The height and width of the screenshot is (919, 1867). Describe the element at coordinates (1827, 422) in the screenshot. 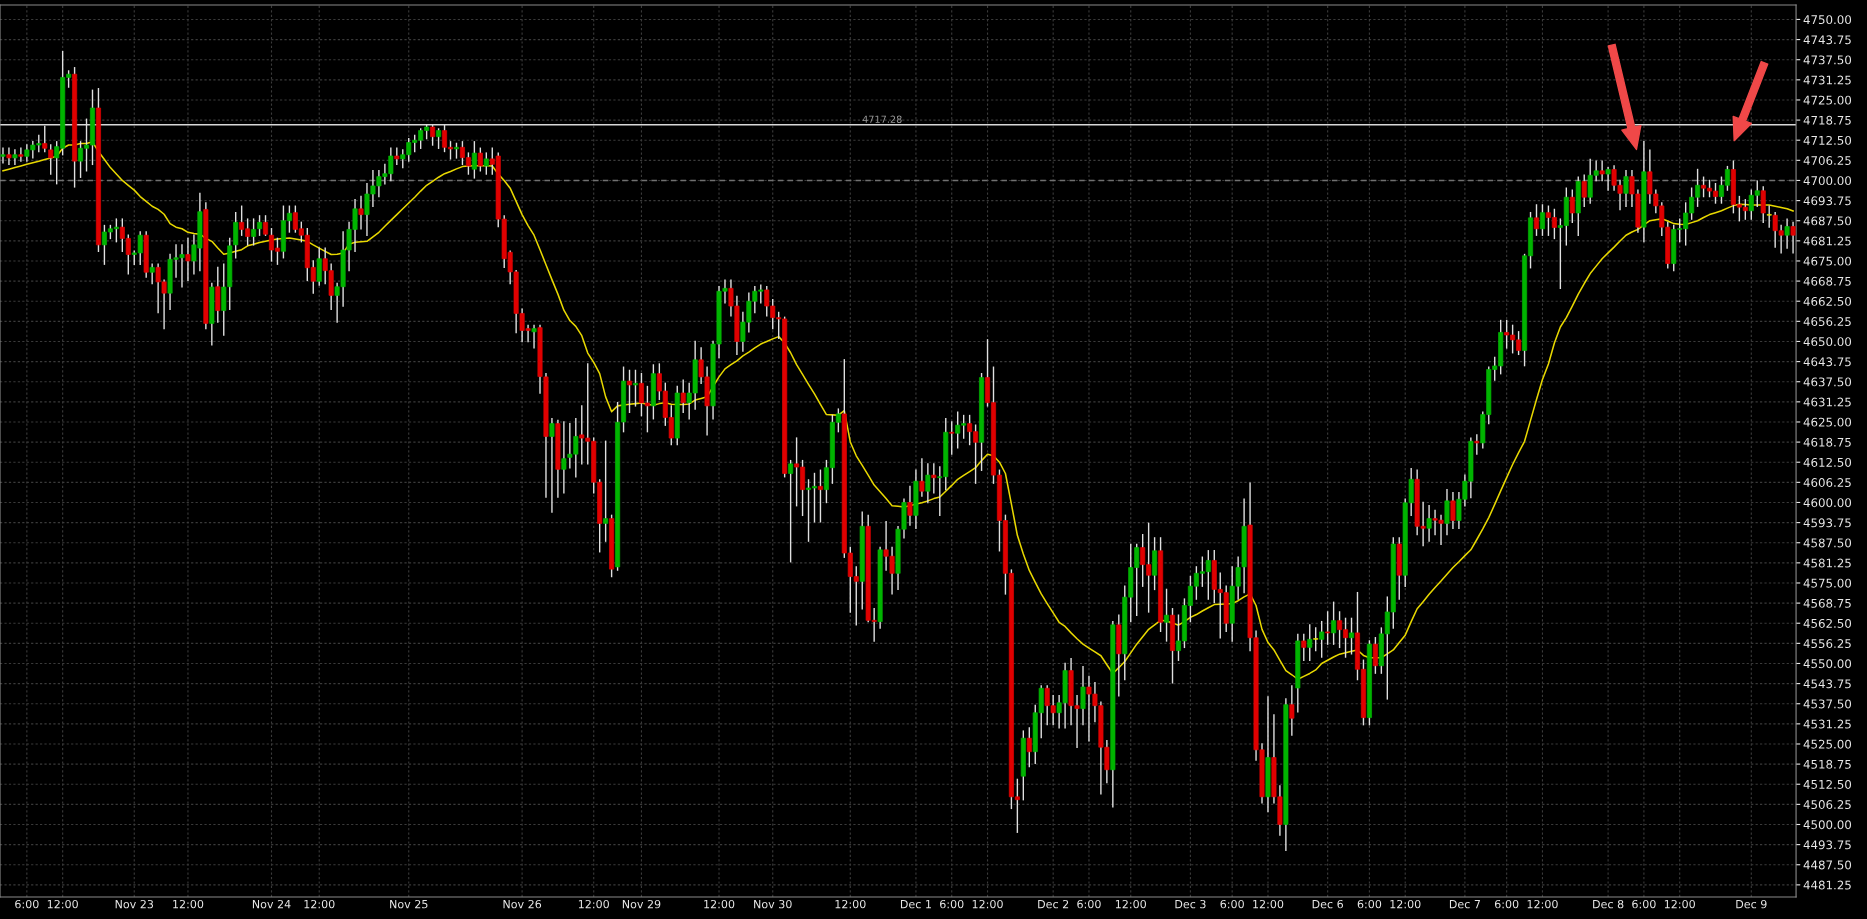

I see `y-tick-label: 4625.00` at that location.